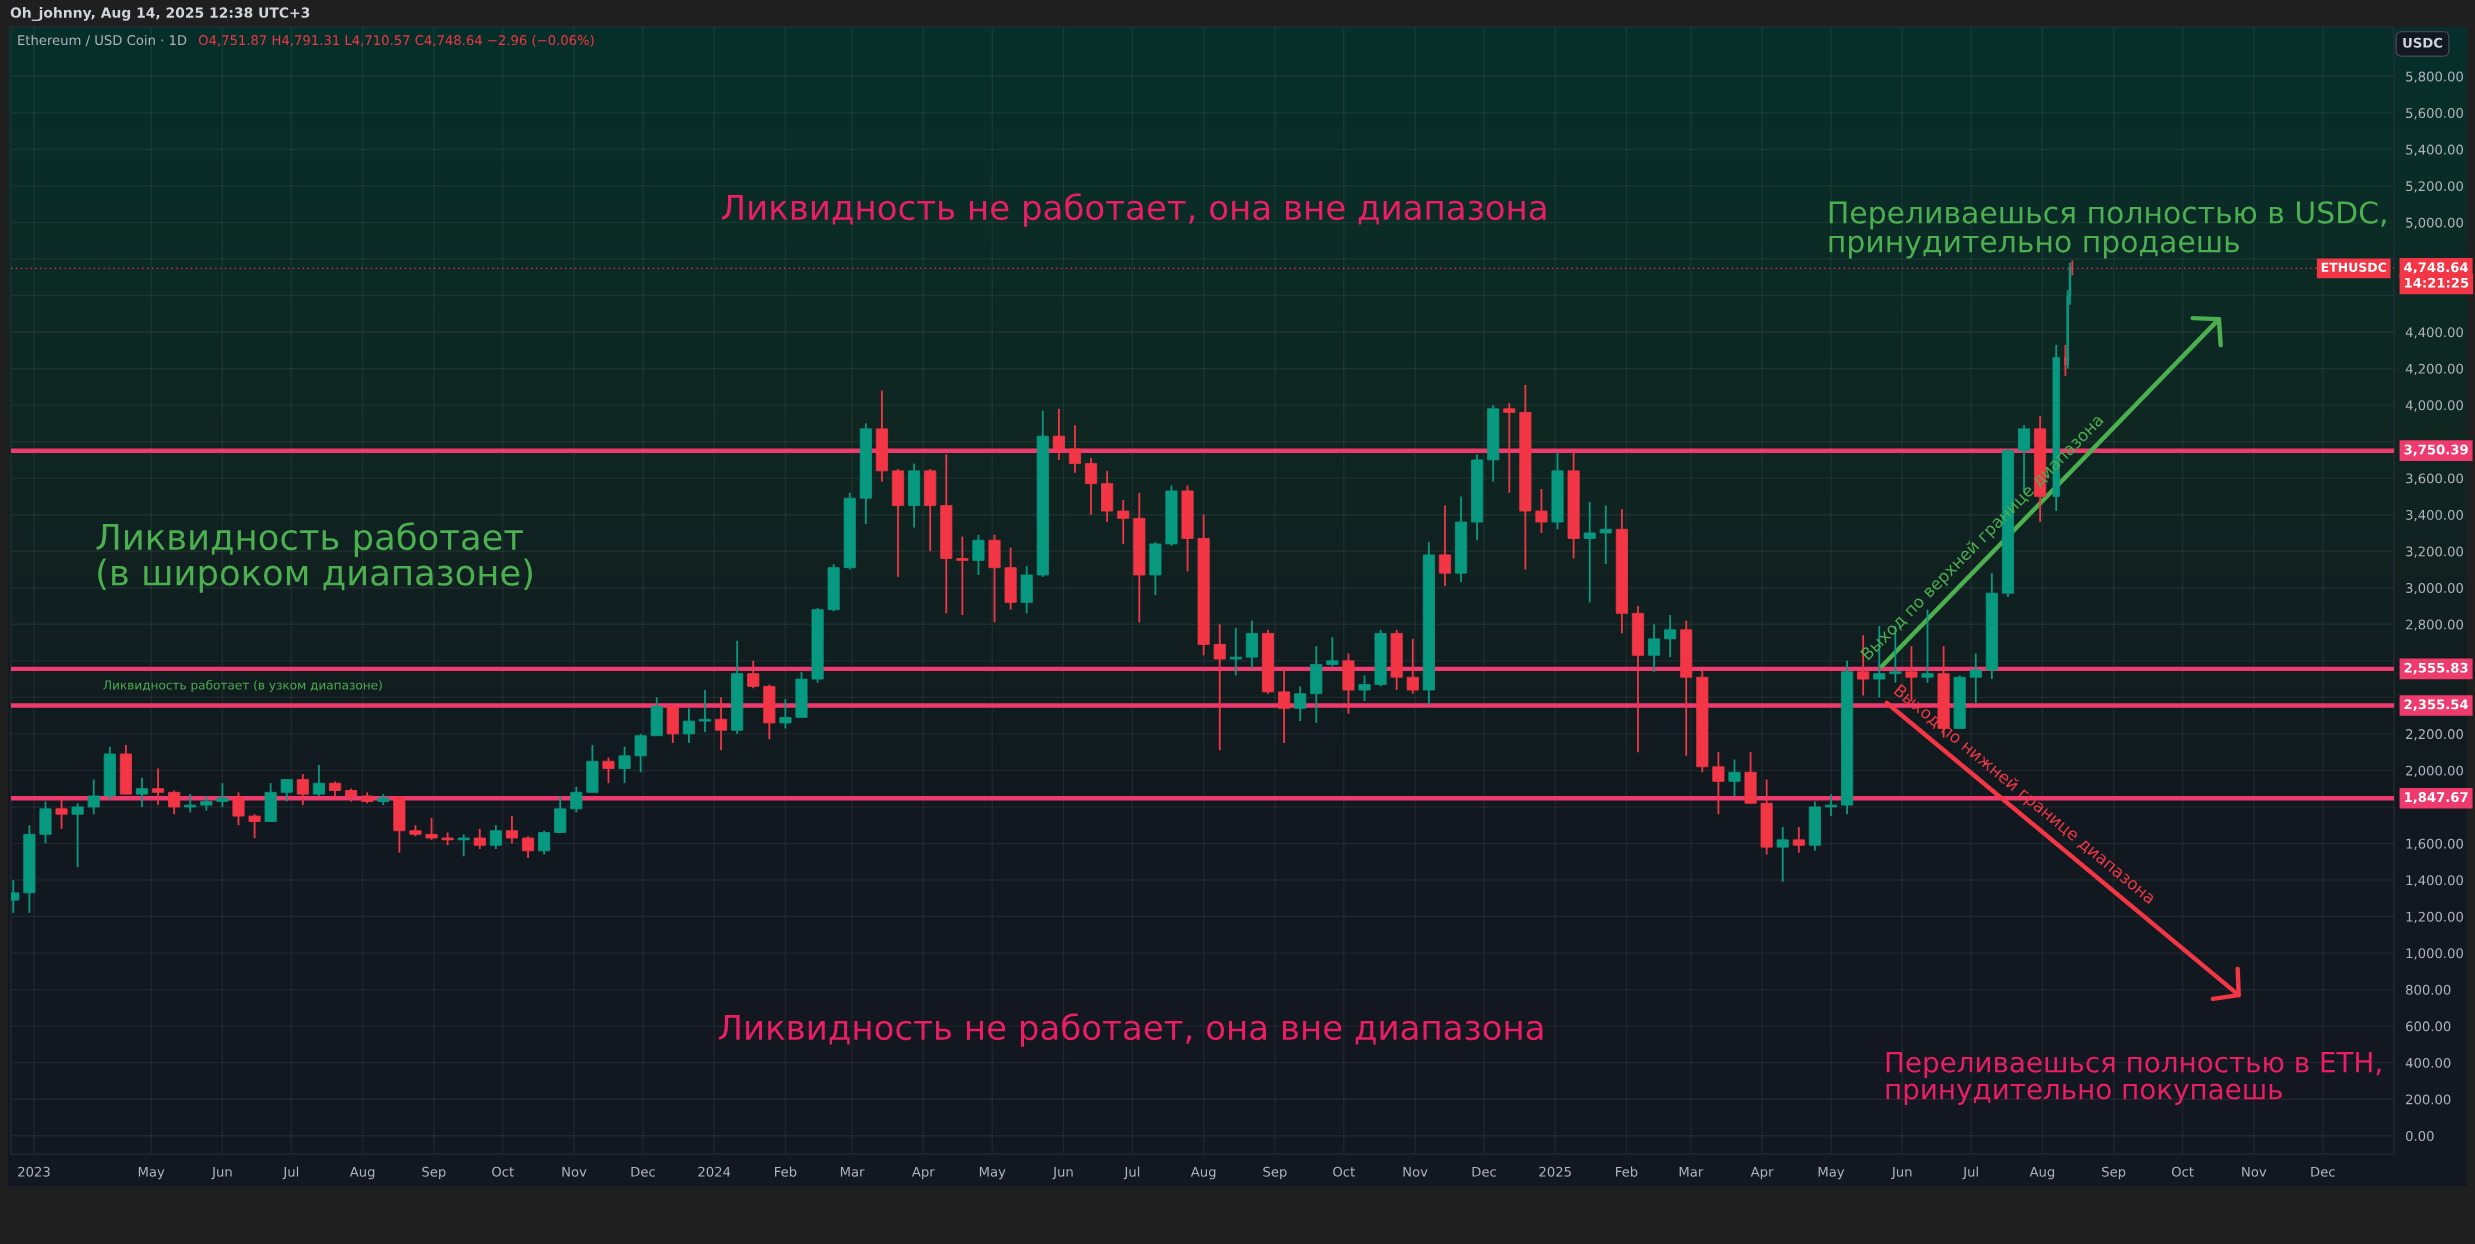  What do you see at coordinates (2423, 42) in the screenshot?
I see `text: USDC` at bounding box center [2423, 42].